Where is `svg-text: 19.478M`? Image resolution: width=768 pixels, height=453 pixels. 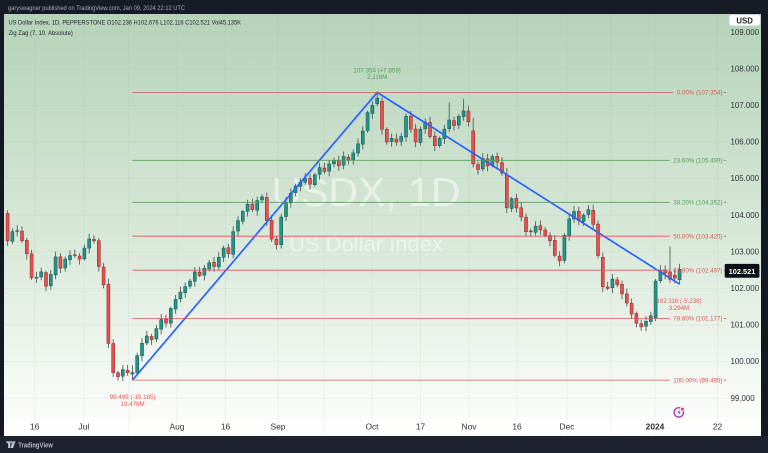
svg-text: 19.478M is located at coordinates (133, 404).